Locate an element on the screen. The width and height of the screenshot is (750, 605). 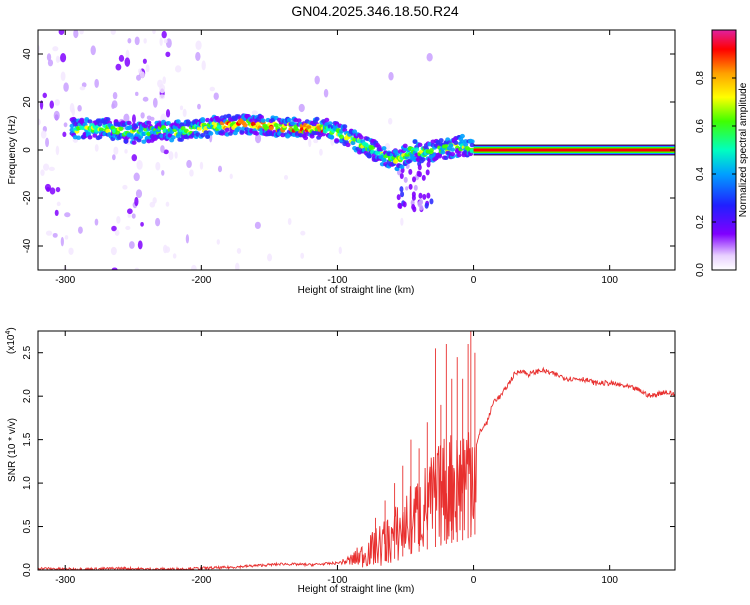
heatmap-band is located at coordinates (574, 150).